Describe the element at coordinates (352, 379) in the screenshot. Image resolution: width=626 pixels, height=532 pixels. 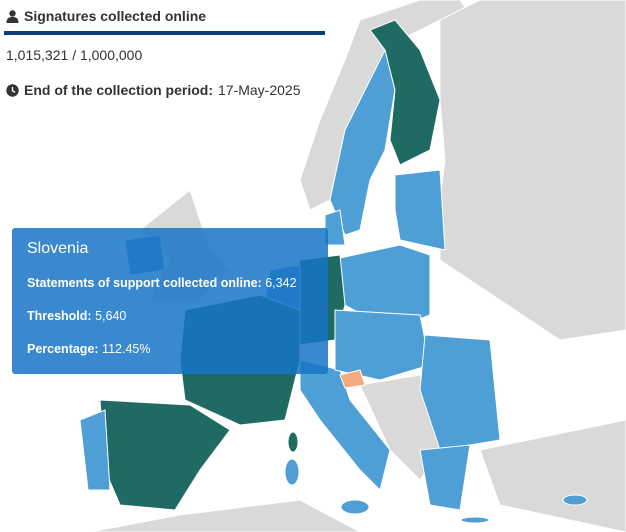
I see `slovenia` at that location.